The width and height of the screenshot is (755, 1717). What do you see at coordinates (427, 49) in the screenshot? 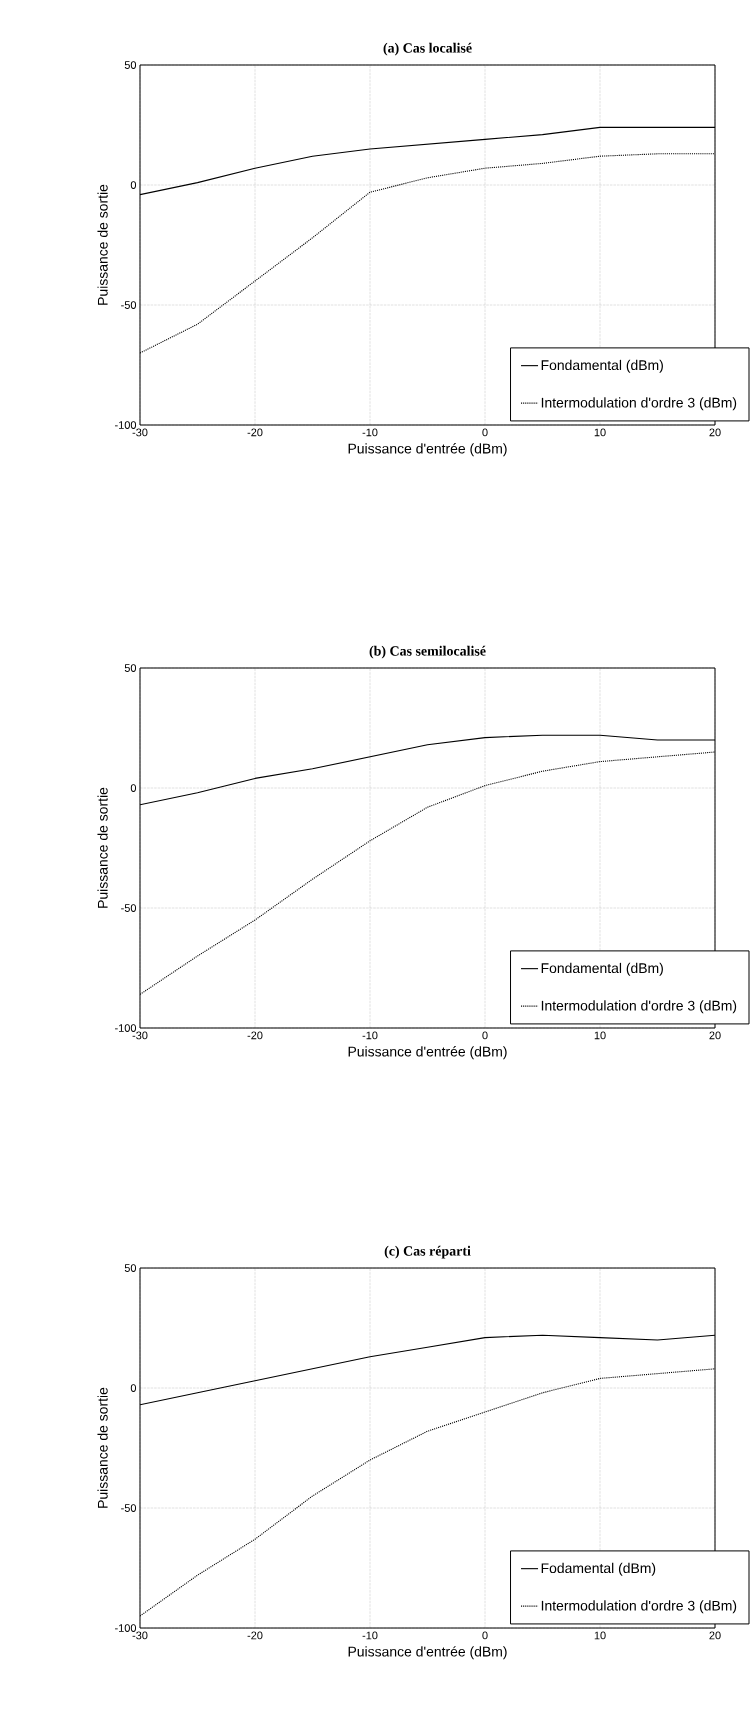
I see `chart-title: (a) Cas localisé` at bounding box center [427, 49].